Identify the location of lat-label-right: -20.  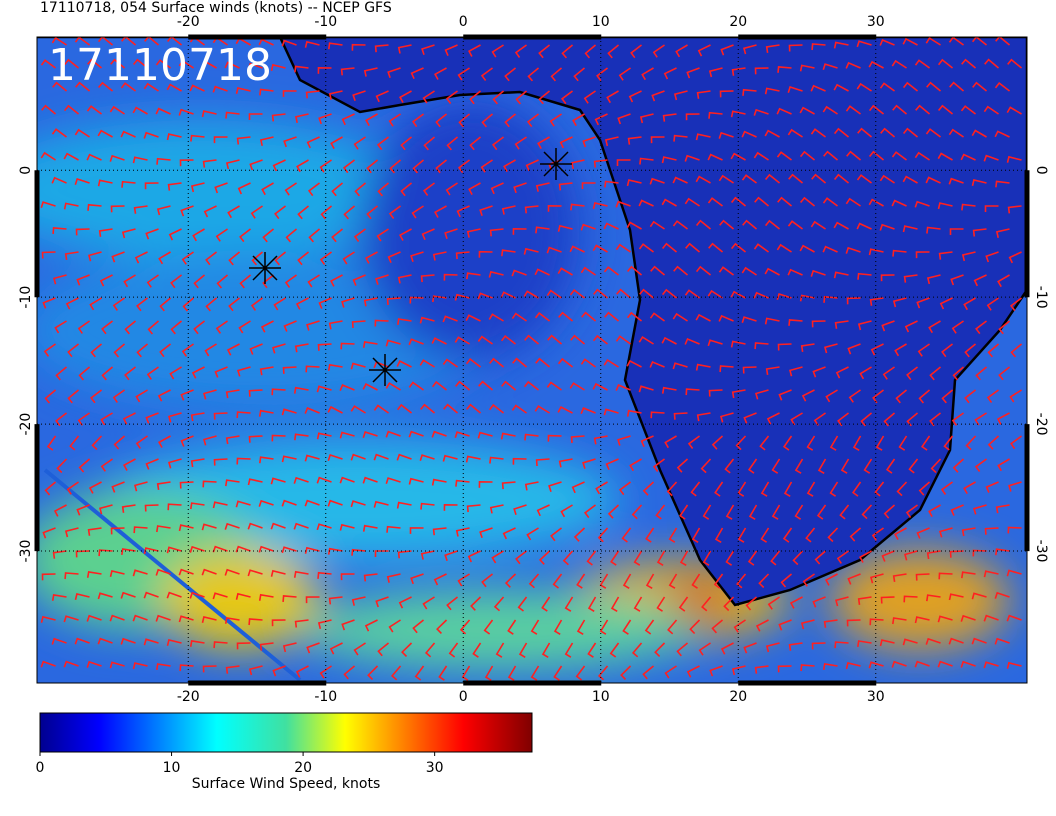
(1041, 424).